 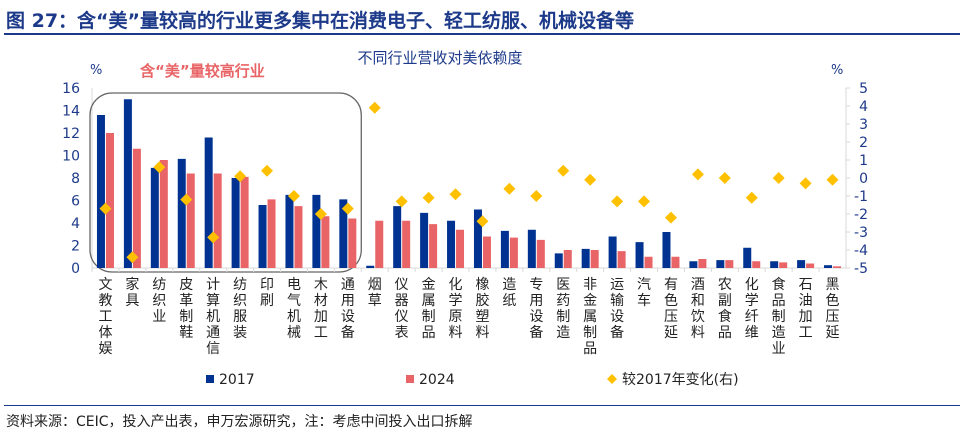 What do you see at coordinates (863, 179) in the screenshot?
I see `right-axis-tick-label: 0` at bounding box center [863, 179].